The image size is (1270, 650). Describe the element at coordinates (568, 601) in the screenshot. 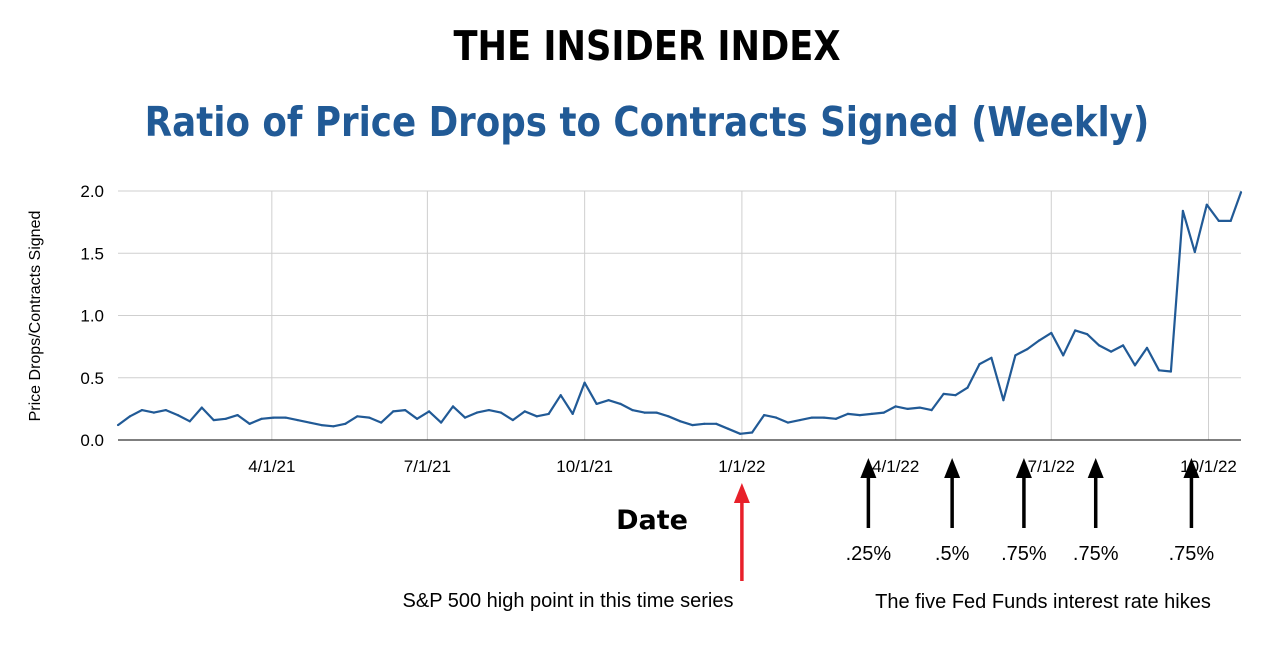

I see `annotation-label: S&P 500 high point in this time series` at that location.